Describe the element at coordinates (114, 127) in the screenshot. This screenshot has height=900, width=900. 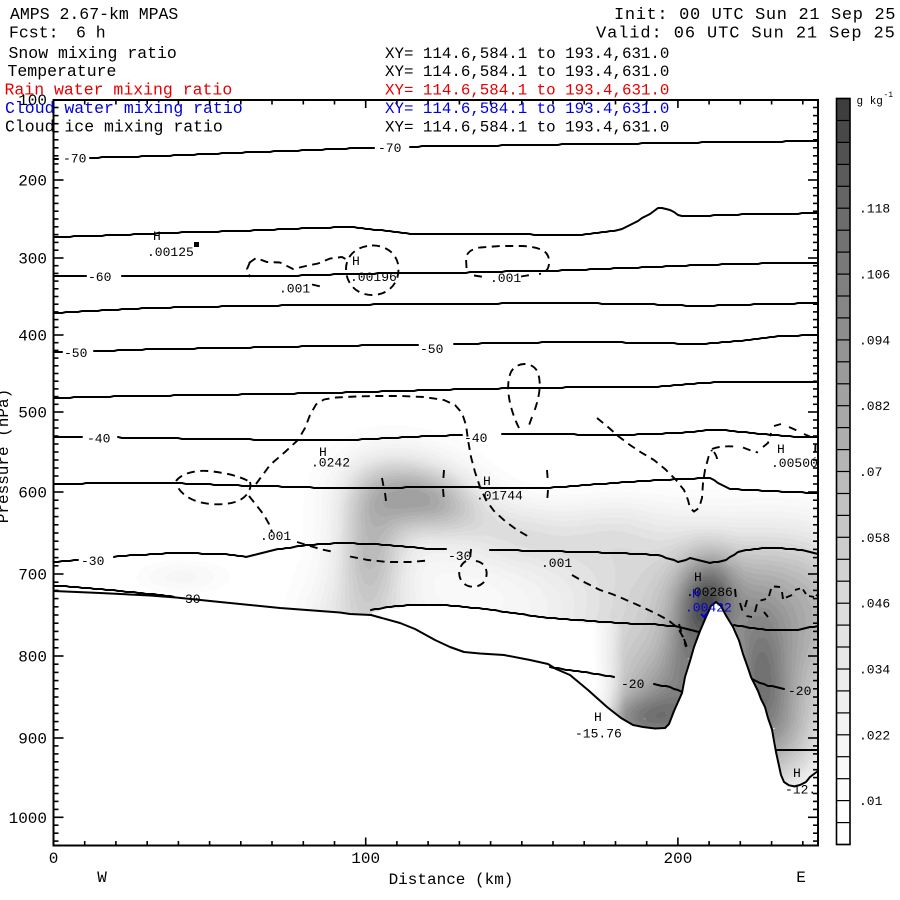
I see `svg-text: Cloud ice mixing ratio` at that location.